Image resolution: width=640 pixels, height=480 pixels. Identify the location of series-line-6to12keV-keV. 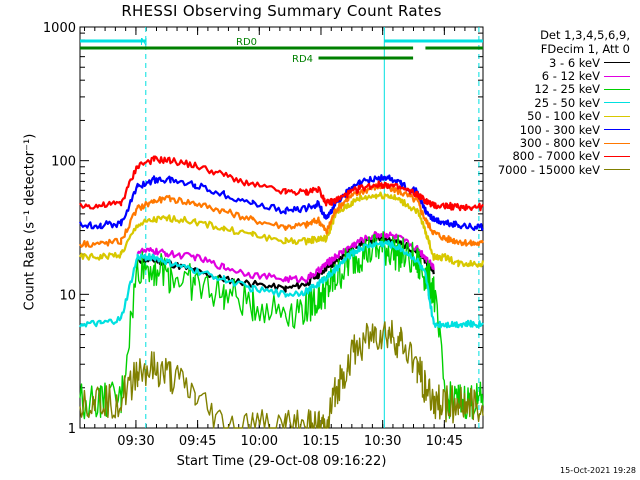
(285, 257).